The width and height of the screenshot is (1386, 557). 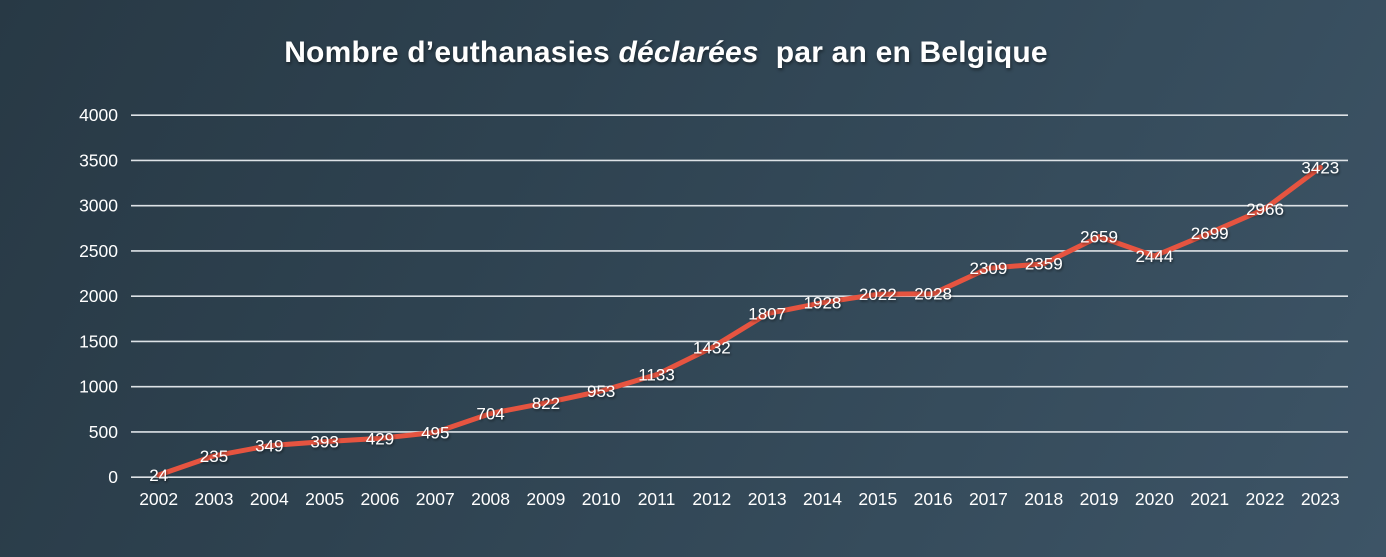 What do you see at coordinates (451, 52) in the screenshot?
I see `chart-title-part1: Nombre d’euthanasies` at bounding box center [451, 52].